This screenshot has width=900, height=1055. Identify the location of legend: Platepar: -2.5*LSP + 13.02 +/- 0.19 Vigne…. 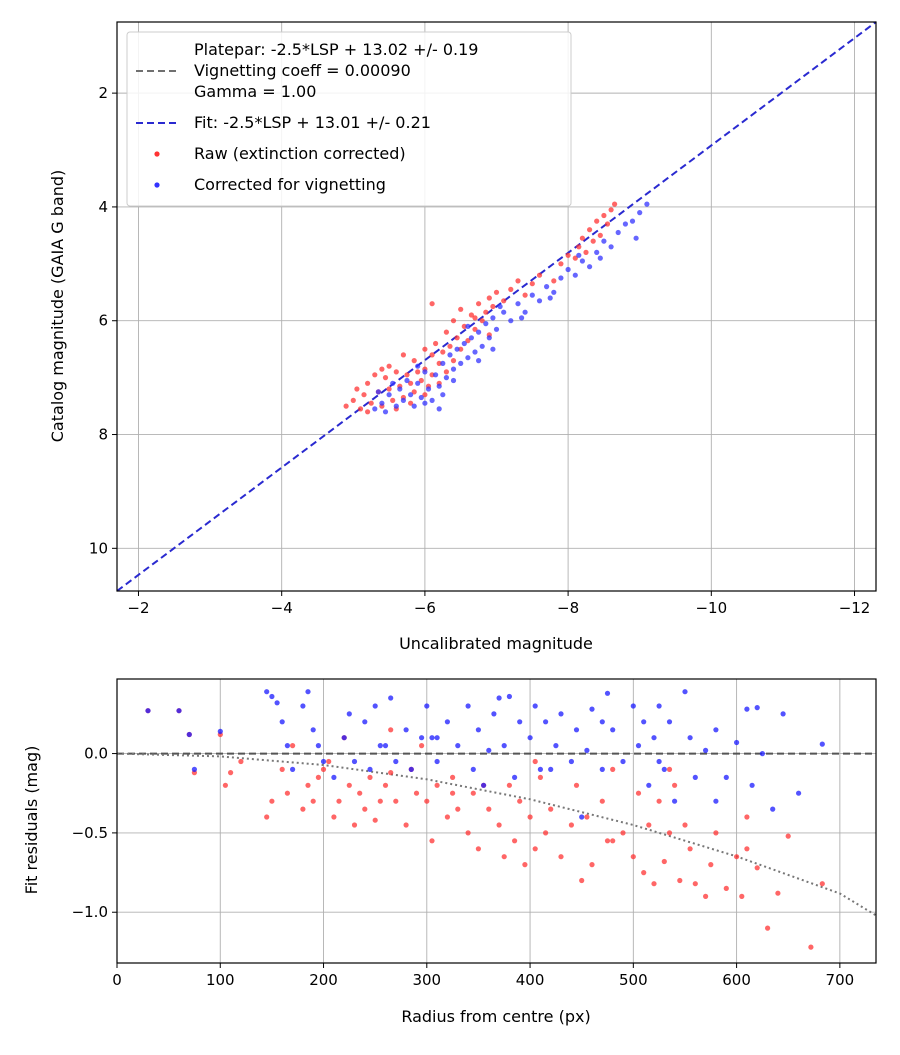
(349, 119).